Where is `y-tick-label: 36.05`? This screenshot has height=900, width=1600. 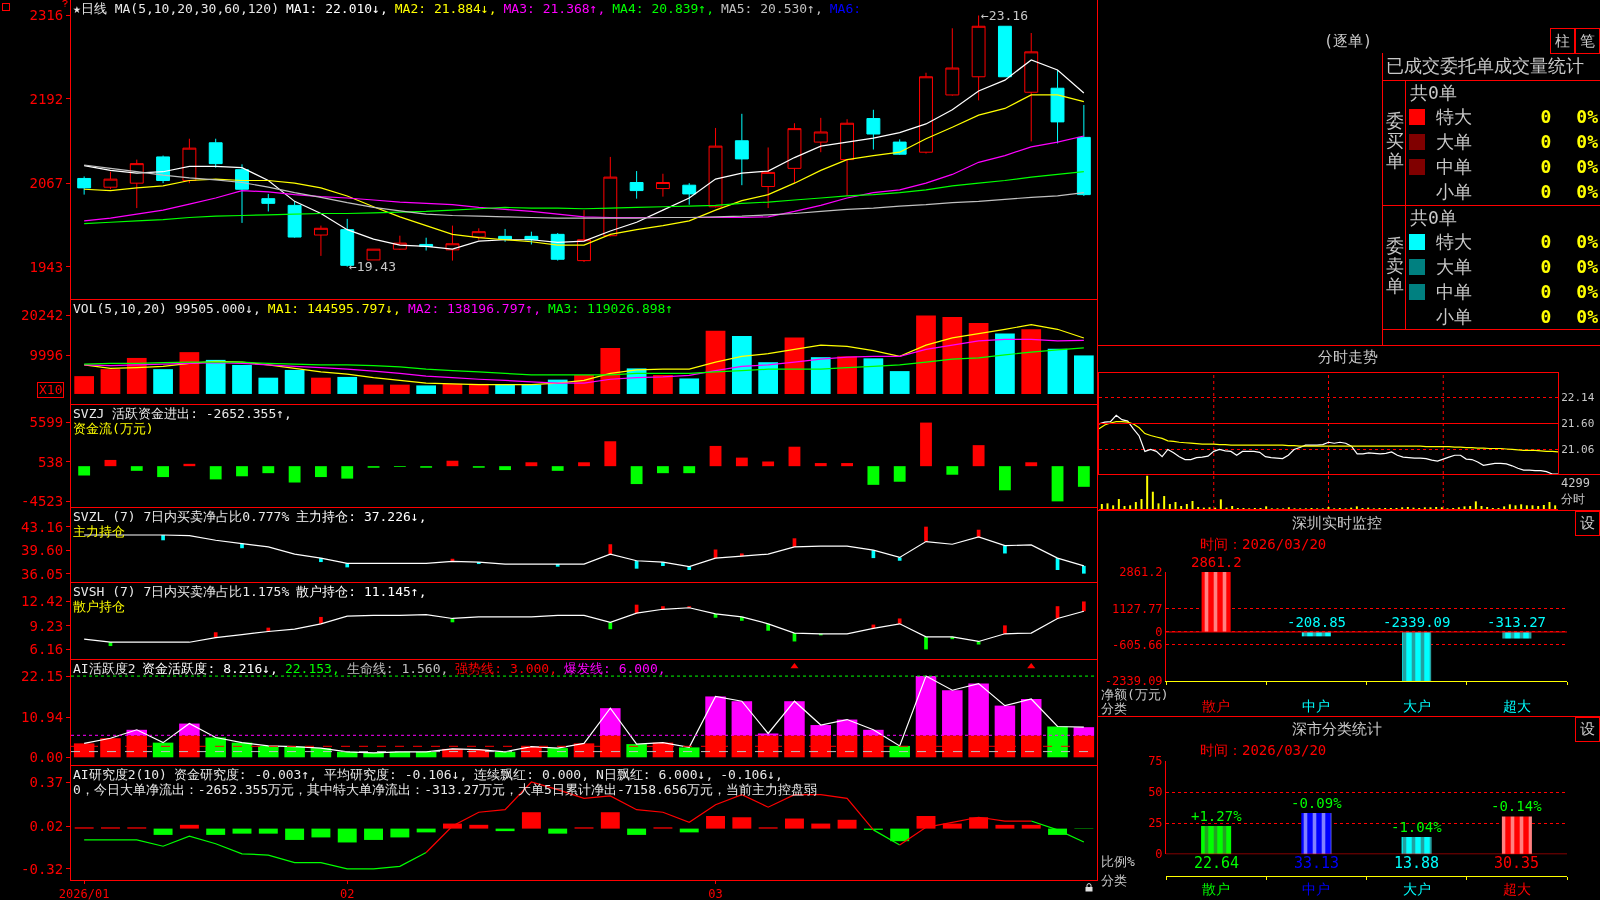 y-tick-label: 36.05 is located at coordinates (42, 573).